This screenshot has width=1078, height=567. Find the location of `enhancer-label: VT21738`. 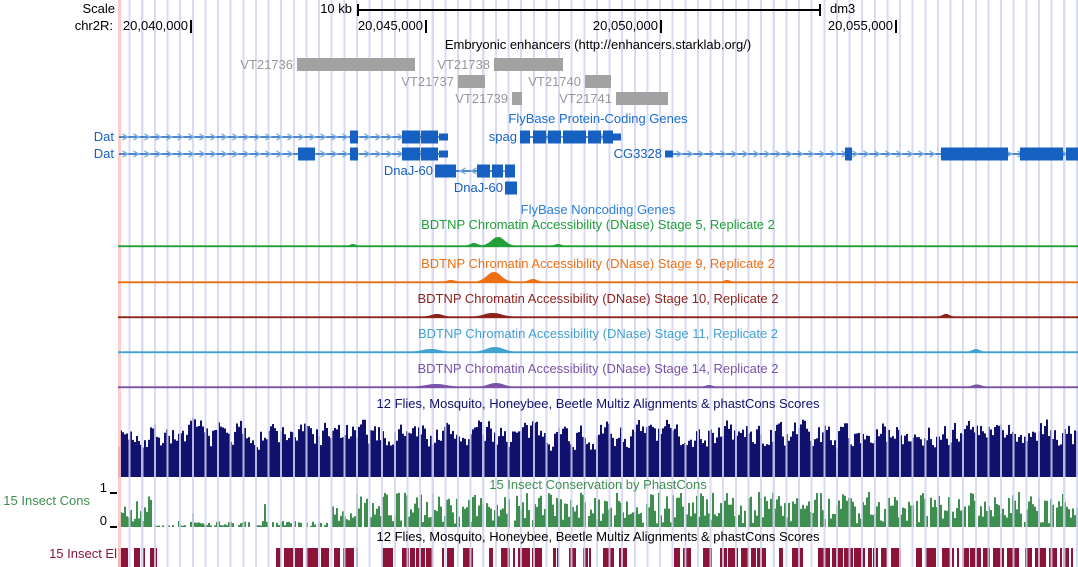

enhancer-label: VT21738 is located at coordinates (463, 64).